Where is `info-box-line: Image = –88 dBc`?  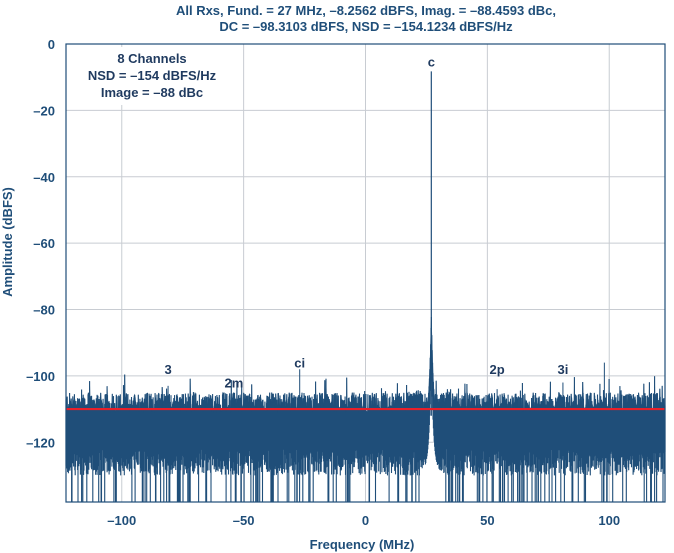
info-box-line: Image = –88 dBc is located at coordinates (152, 92).